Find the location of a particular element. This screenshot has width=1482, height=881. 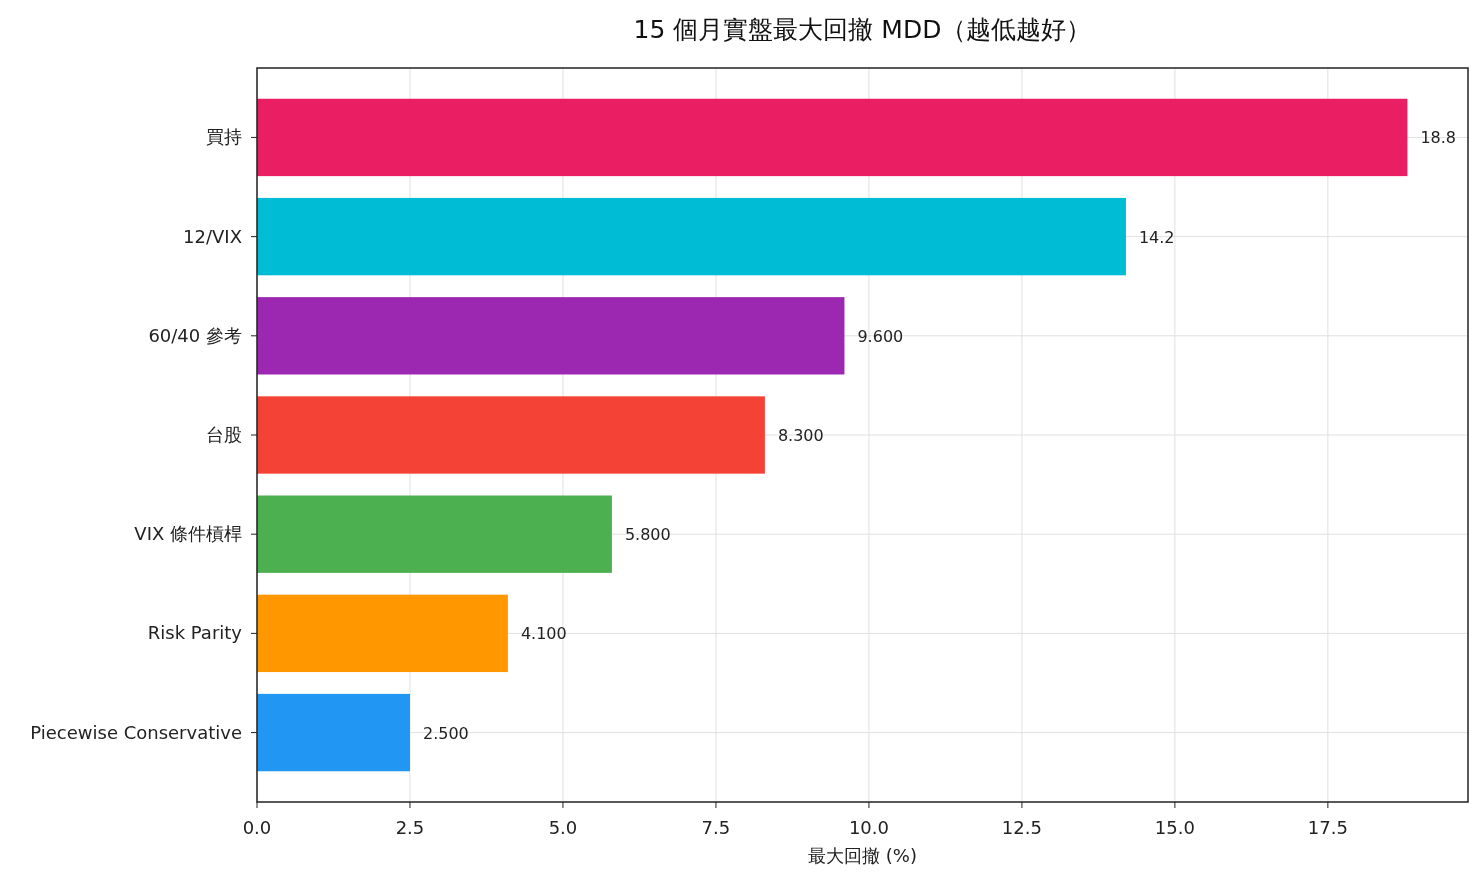

data-label: 4.100 is located at coordinates (543, 634).